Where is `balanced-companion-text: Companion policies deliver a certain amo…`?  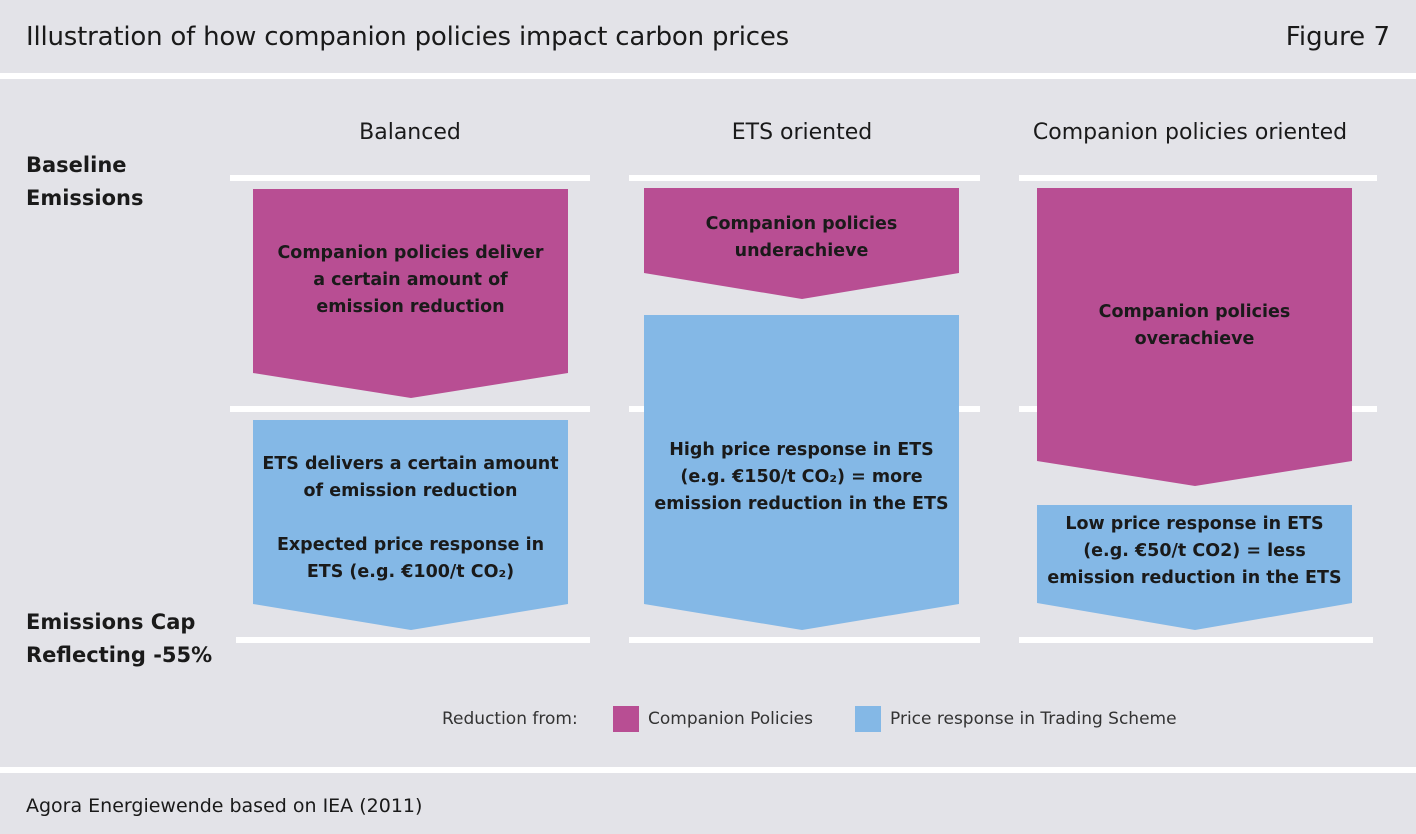 balanced-companion-text: Companion policies deliver a certain amo… is located at coordinates (410, 280).